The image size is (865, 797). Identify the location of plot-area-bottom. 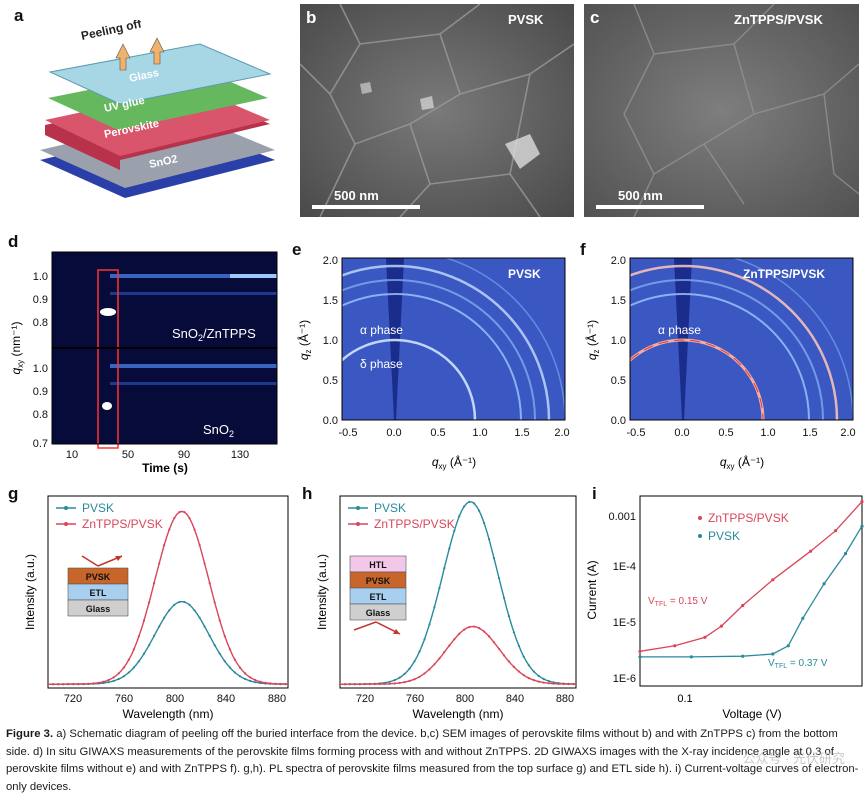
(164, 396).